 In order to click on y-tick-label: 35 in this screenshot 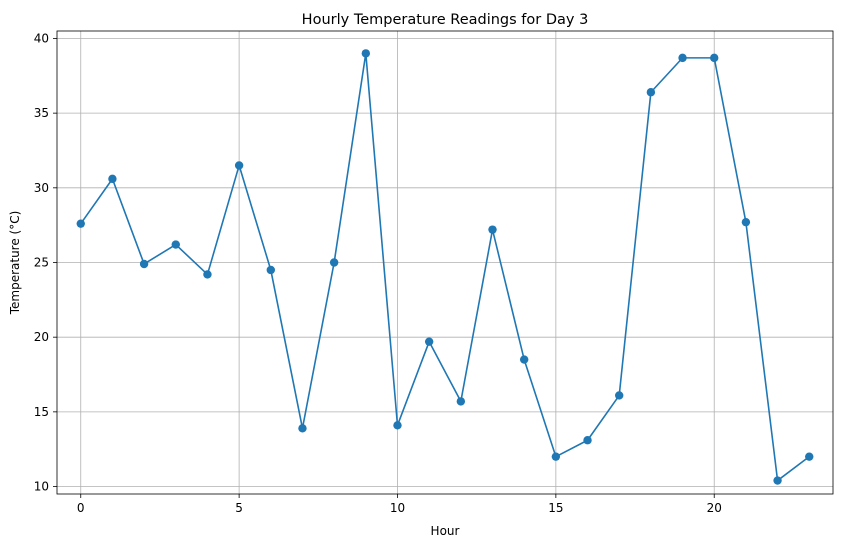, I will do `click(41, 113)`.